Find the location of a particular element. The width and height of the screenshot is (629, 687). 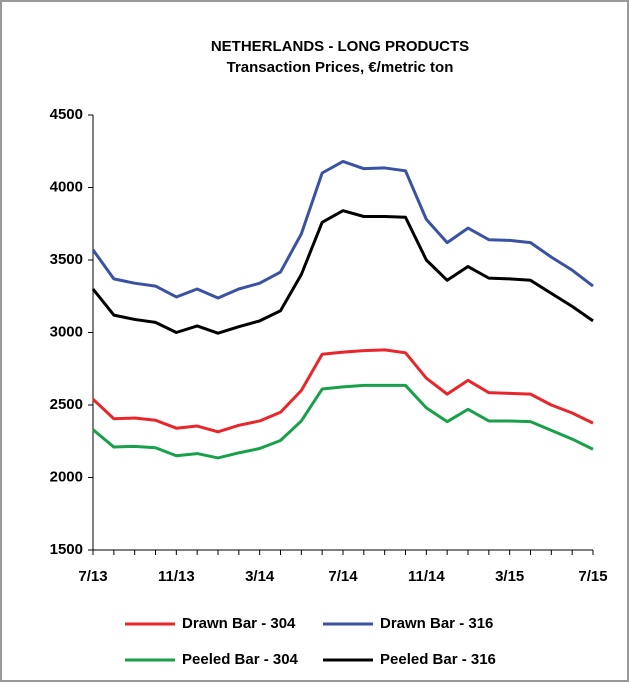

x-tick-label: 3/15 is located at coordinates (509, 576).